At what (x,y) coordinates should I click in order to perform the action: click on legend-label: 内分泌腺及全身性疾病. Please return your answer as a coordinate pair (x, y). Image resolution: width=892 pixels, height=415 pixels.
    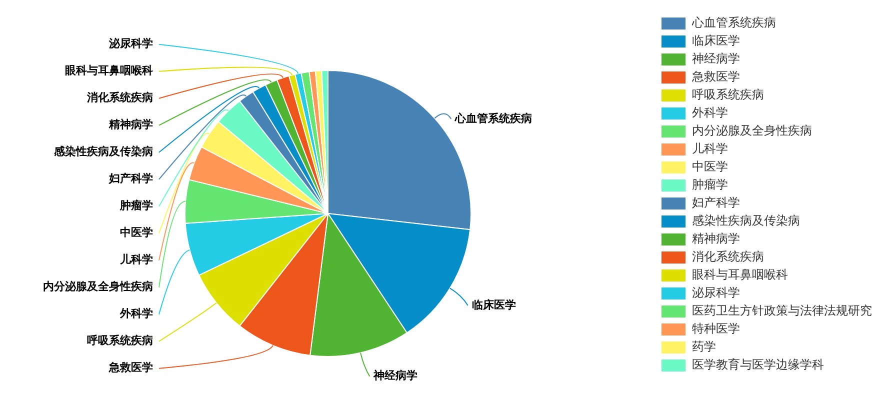
    Looking at the image, I should click on (752, 131).